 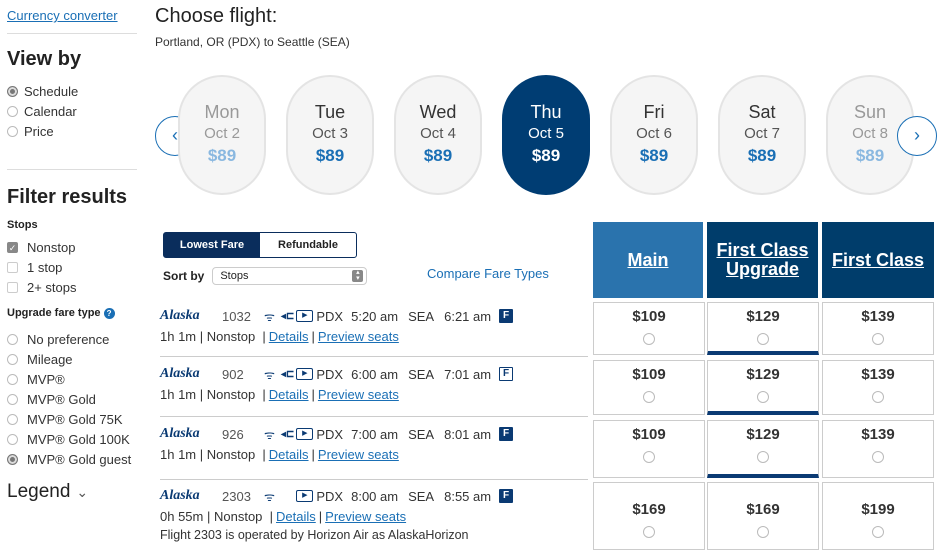 I want to click on duration: 0h 55m, so click(x=182, y=516).